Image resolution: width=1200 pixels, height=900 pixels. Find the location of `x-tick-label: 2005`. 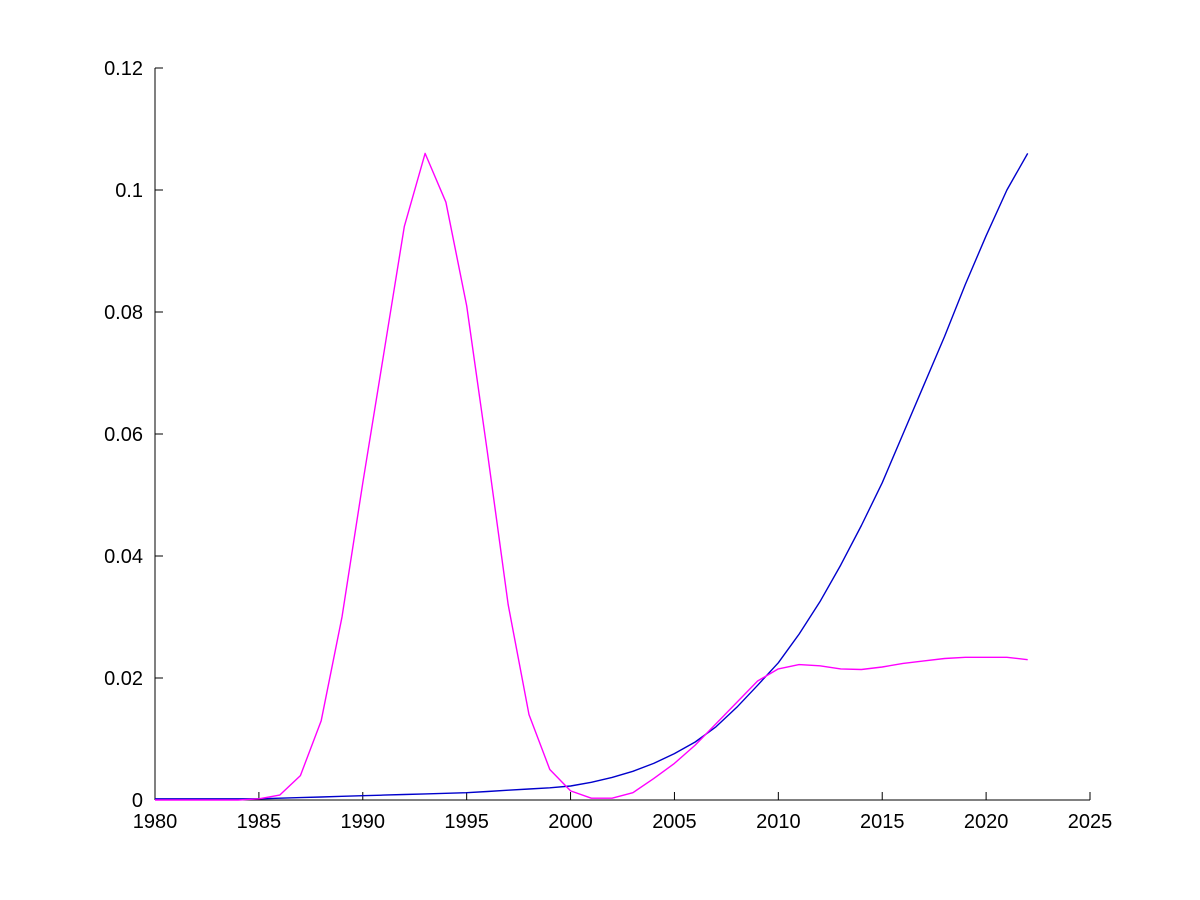

x-tick-label: 2005 is located at coordinates (674, 822).